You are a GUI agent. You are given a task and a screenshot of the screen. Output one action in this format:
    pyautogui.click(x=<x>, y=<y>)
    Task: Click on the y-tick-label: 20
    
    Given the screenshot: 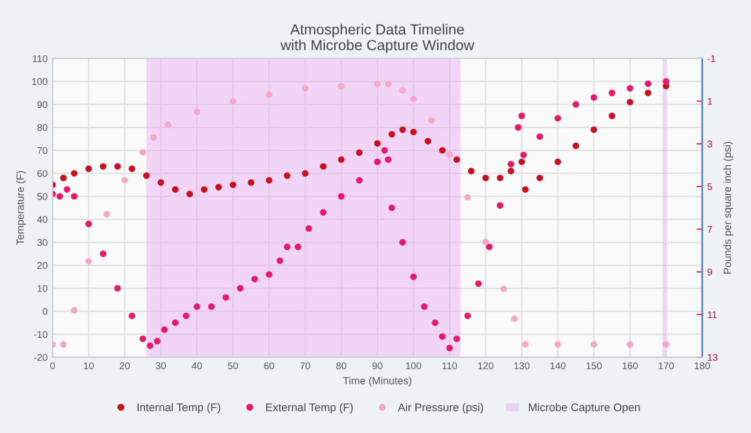 What is the action you would take?
    pyautogui.click(x=42, y=265)
    